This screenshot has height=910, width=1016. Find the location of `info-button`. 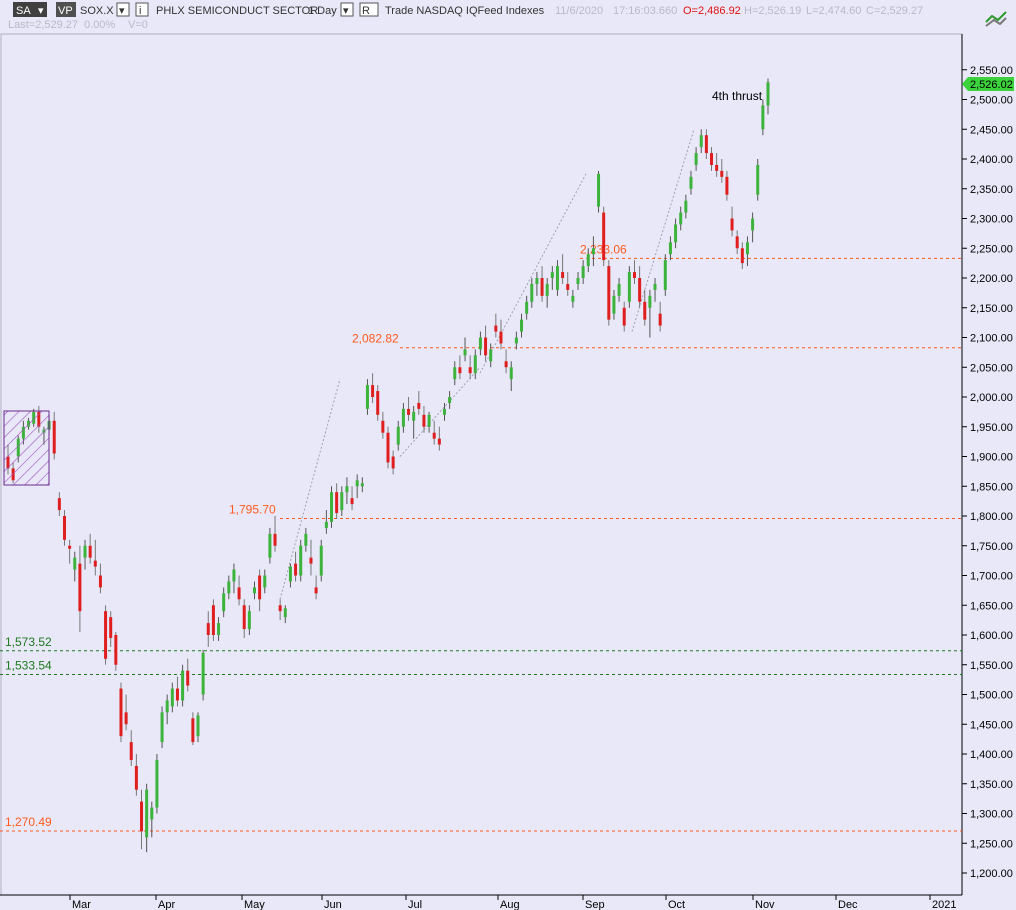

info-button is located at coordinates (142, 9).